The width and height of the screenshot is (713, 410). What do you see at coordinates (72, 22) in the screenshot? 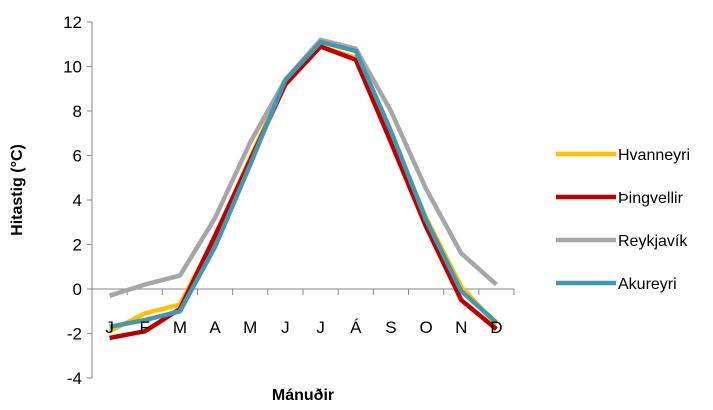
I see `y-tick-label: 12` at bounding box center [72, 22].